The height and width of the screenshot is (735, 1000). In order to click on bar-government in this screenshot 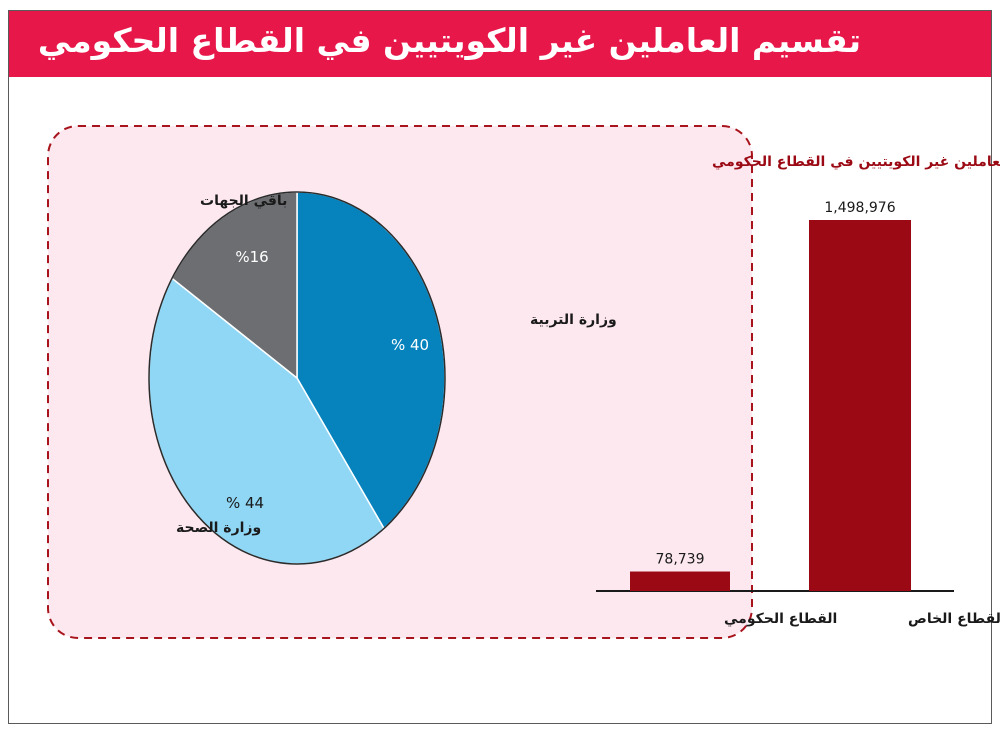, I will do `click(680, 581)`.